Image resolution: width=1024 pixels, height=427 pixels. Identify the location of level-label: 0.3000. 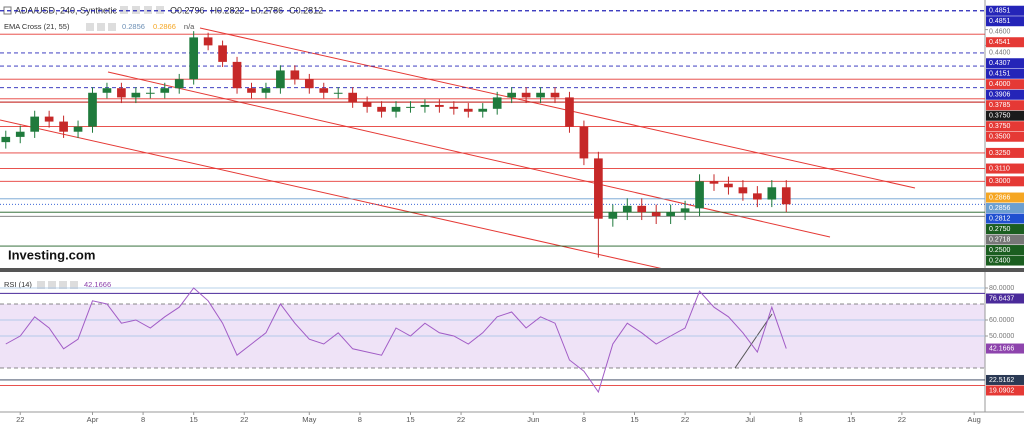
(1000, 181).